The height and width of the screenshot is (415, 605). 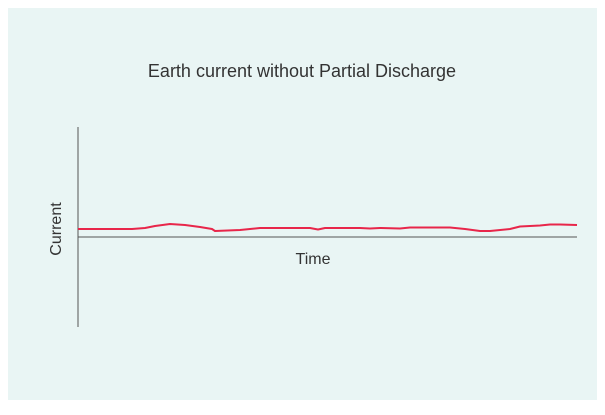 I want to click on chart-title: Earth current without Partial Discharge, so click(x=302, y=71).